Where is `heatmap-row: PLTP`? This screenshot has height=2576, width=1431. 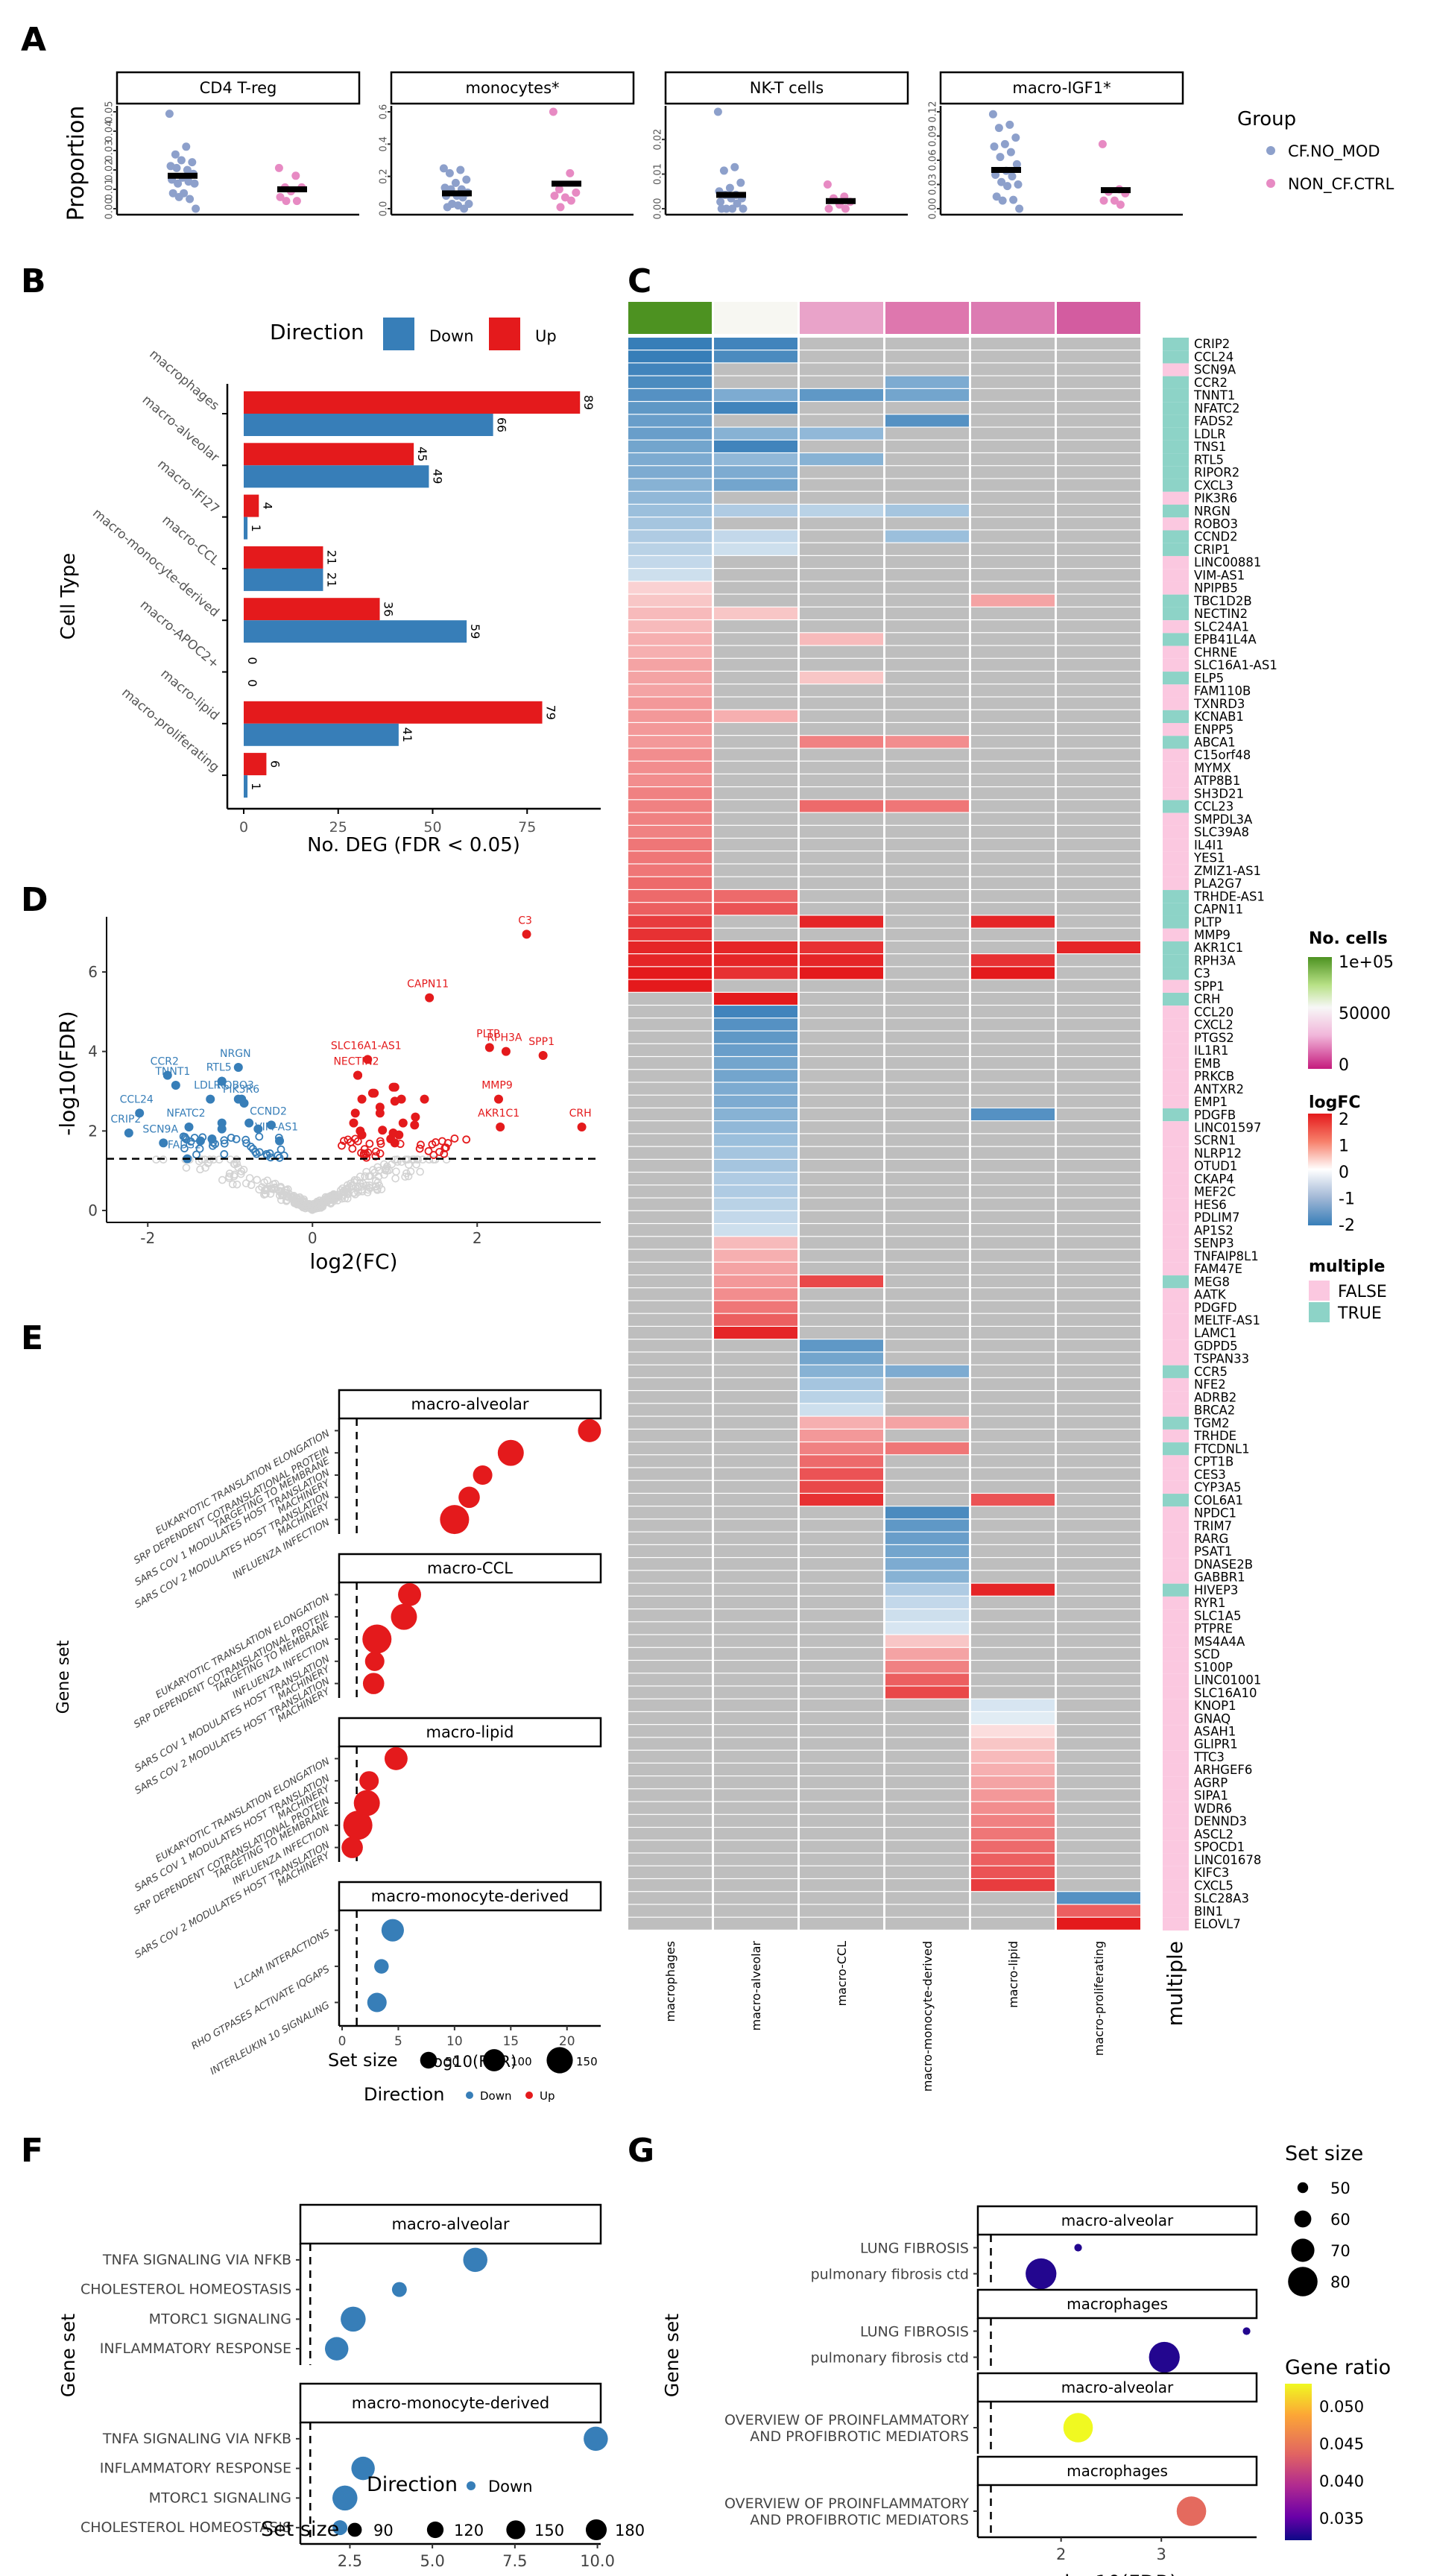
heatmap-row: PLTP is located at coordinates (925, 922).